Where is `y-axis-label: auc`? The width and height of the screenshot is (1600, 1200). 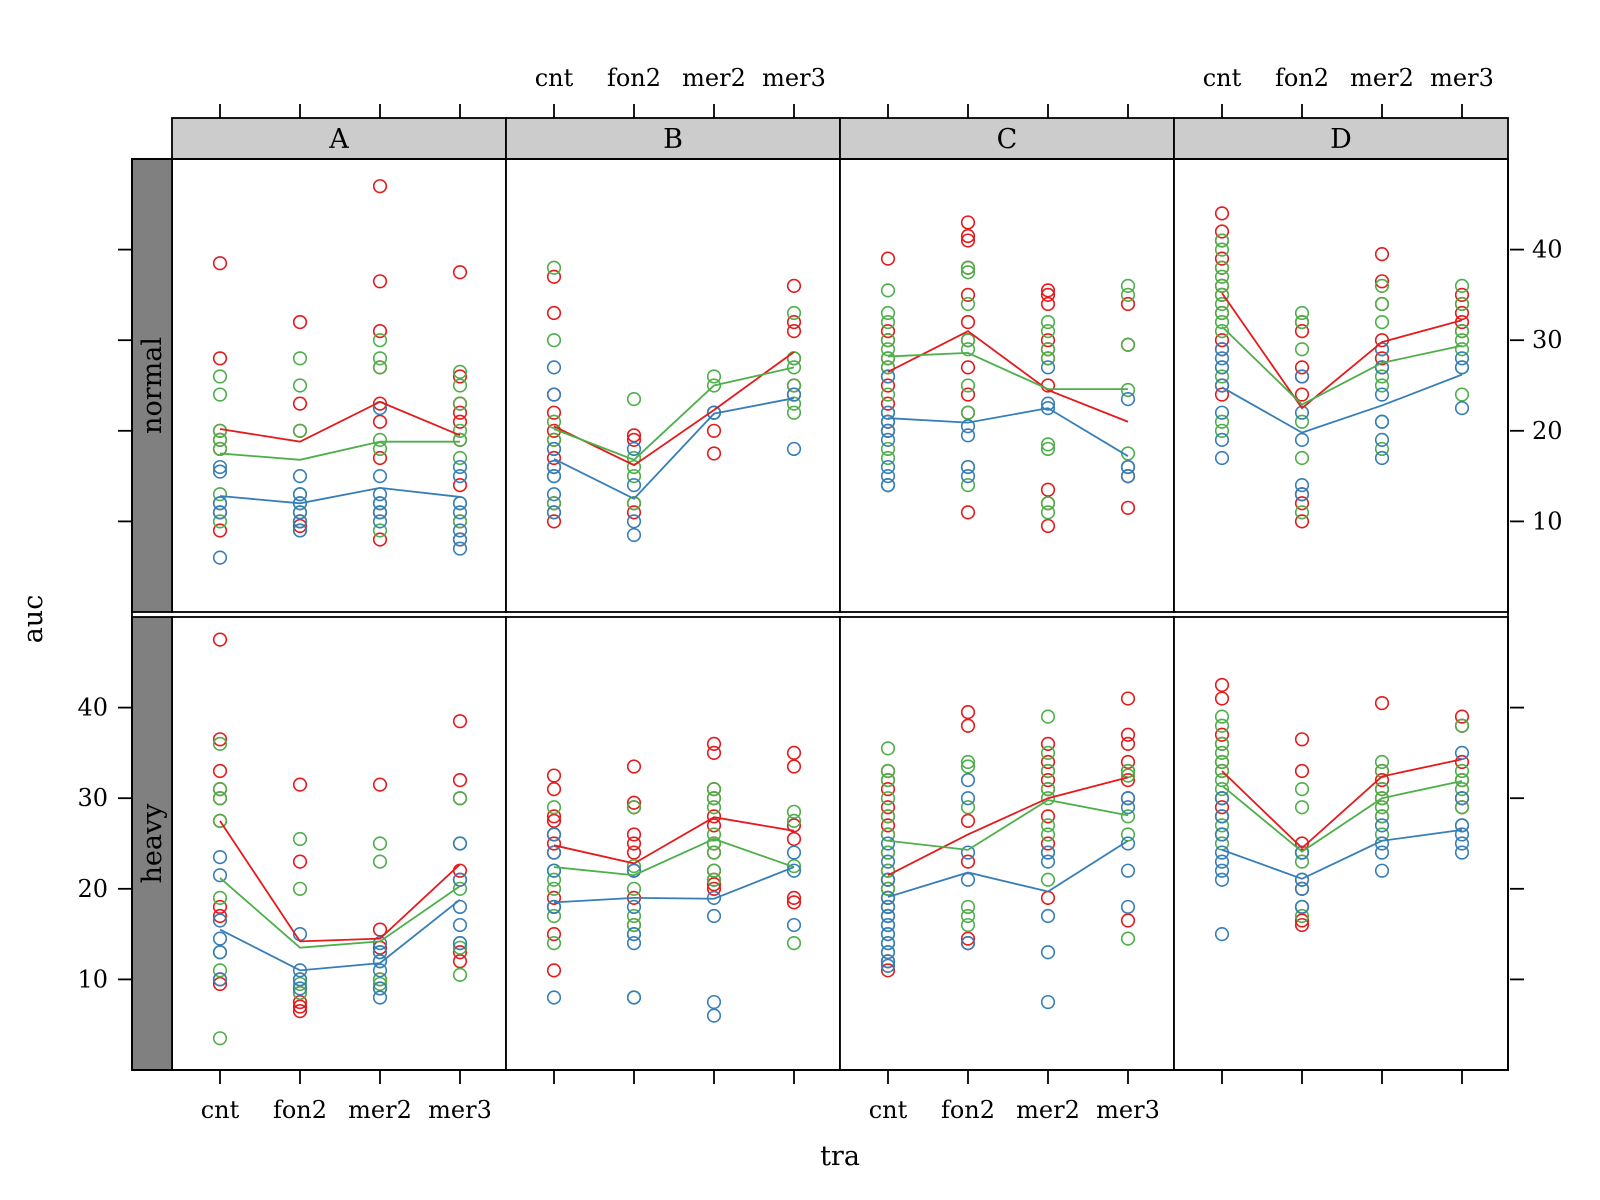
y-axis-label: auc is located at coordinates (33, 619).